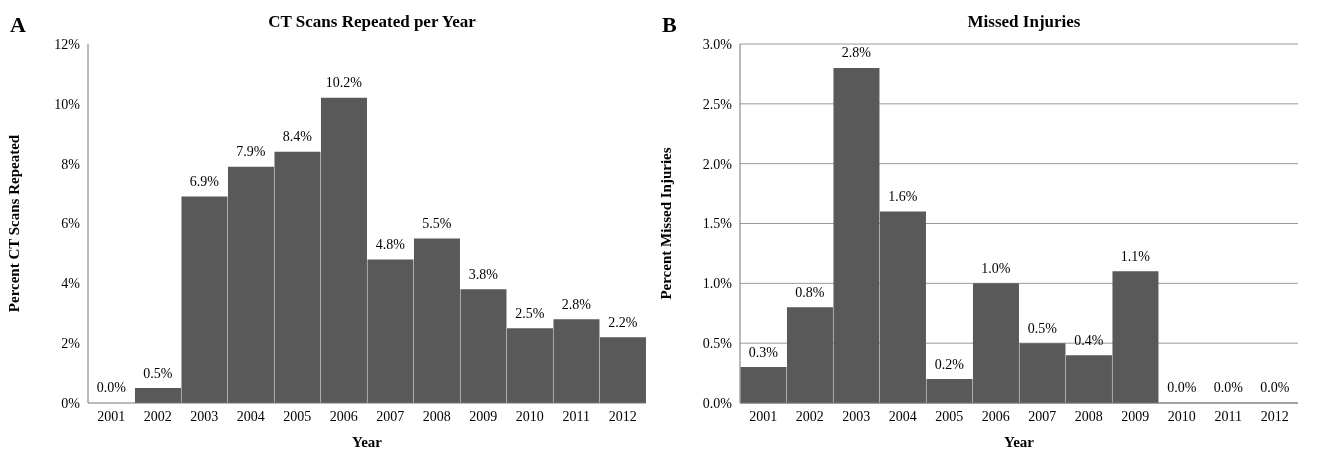  What do you see at coordinates (903, 197) in the screenshot?
I see `data-label: 1.6%` at bounding box center [903, 197].